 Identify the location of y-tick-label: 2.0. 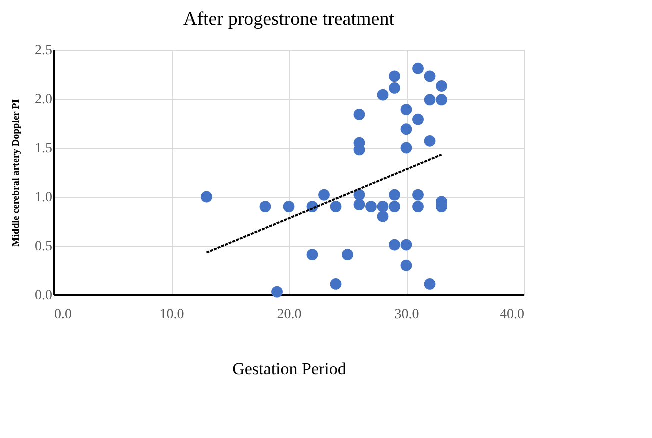
(43, 100).